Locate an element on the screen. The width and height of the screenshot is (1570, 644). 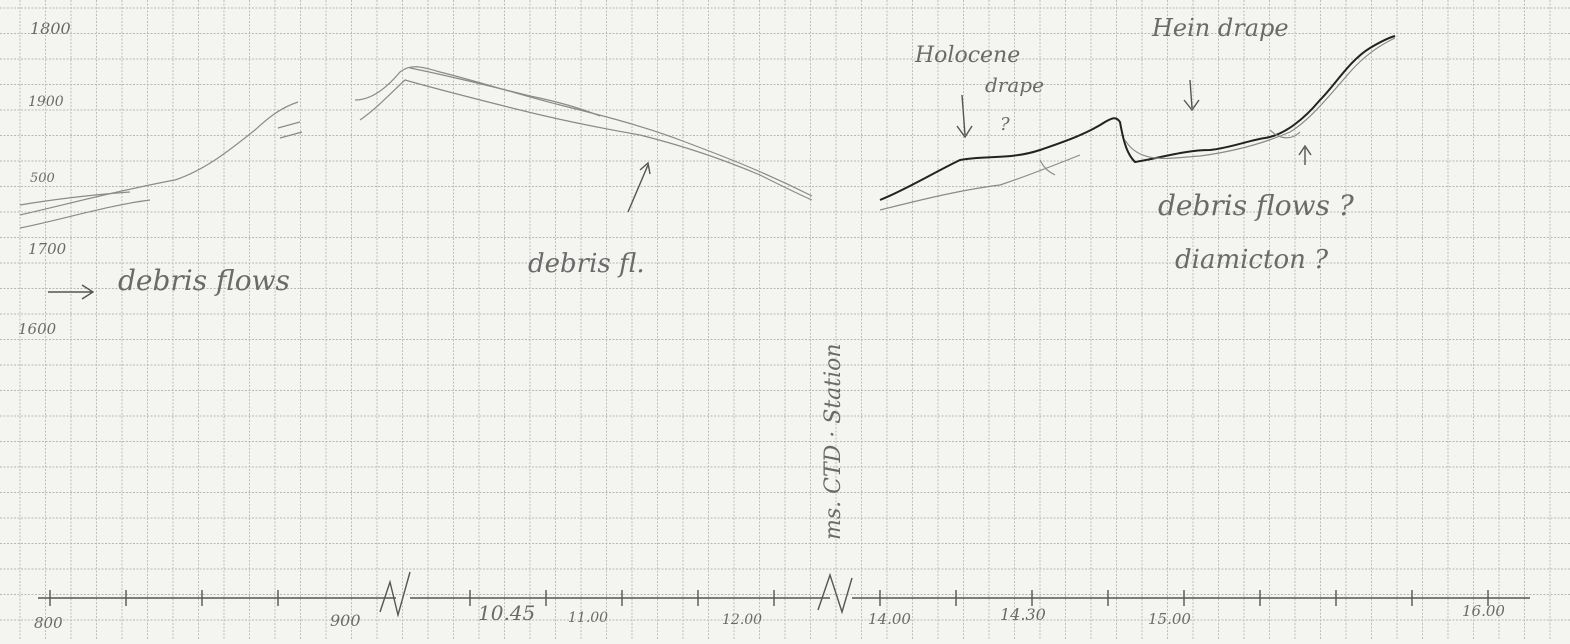
profile-segment-3-mid is located at coordinates (1170, 152).